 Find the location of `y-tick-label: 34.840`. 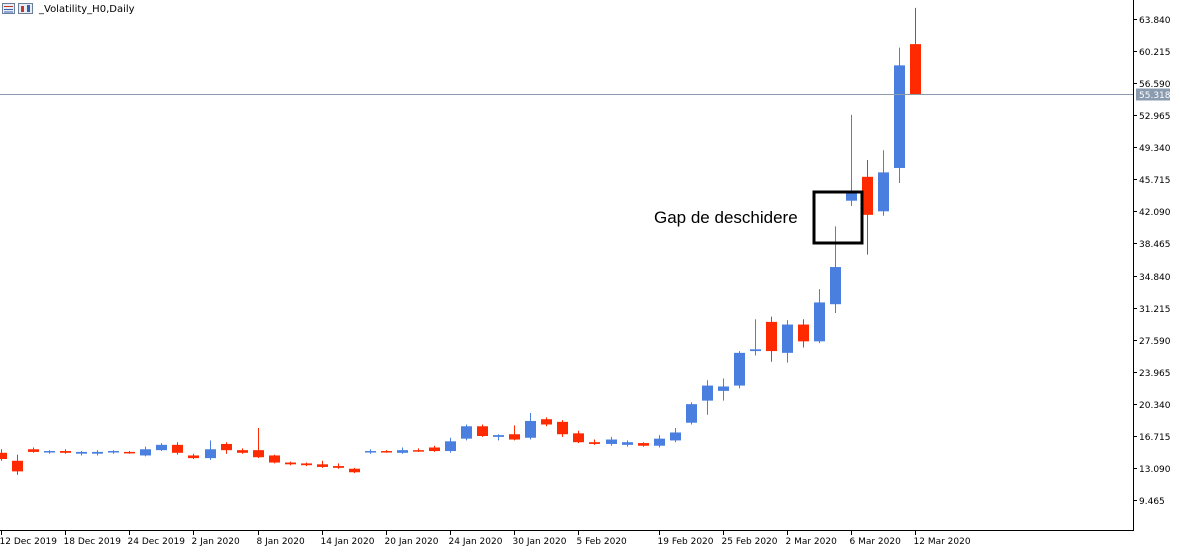

y-tick-label: 34.840 is located at coordinates (1155, 278).